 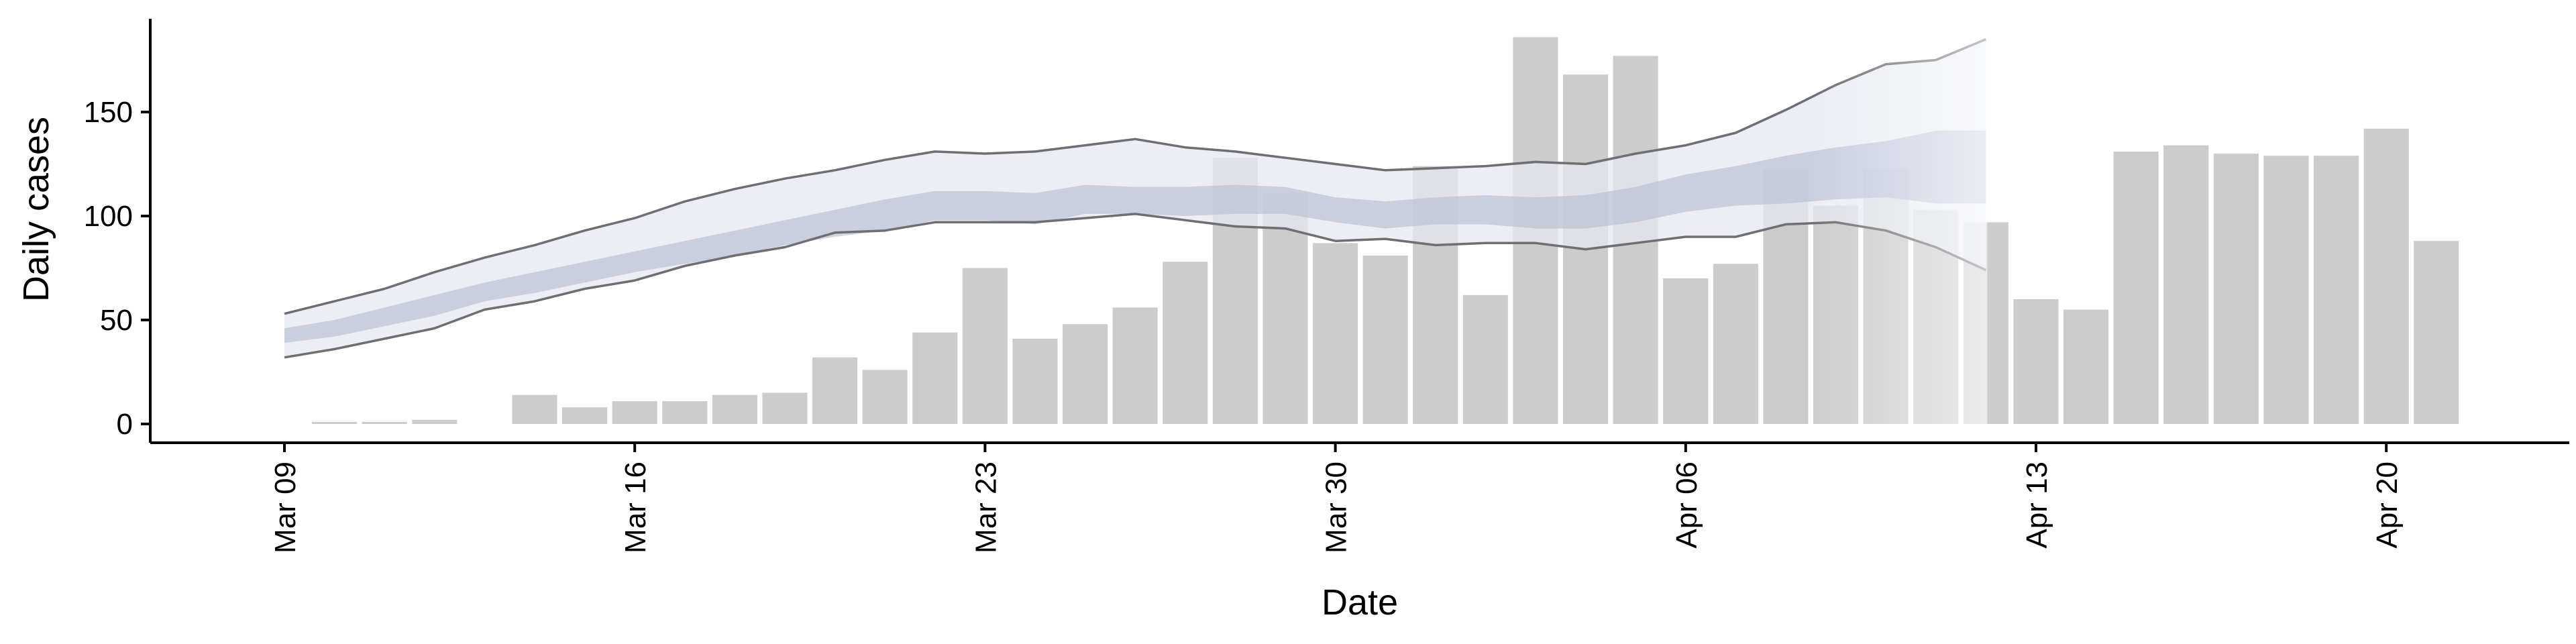 What do you see at coordinates (285, 507) in the screenshot?
I see `x-tick-label: Mar 09` at bounding box center [285, 507].